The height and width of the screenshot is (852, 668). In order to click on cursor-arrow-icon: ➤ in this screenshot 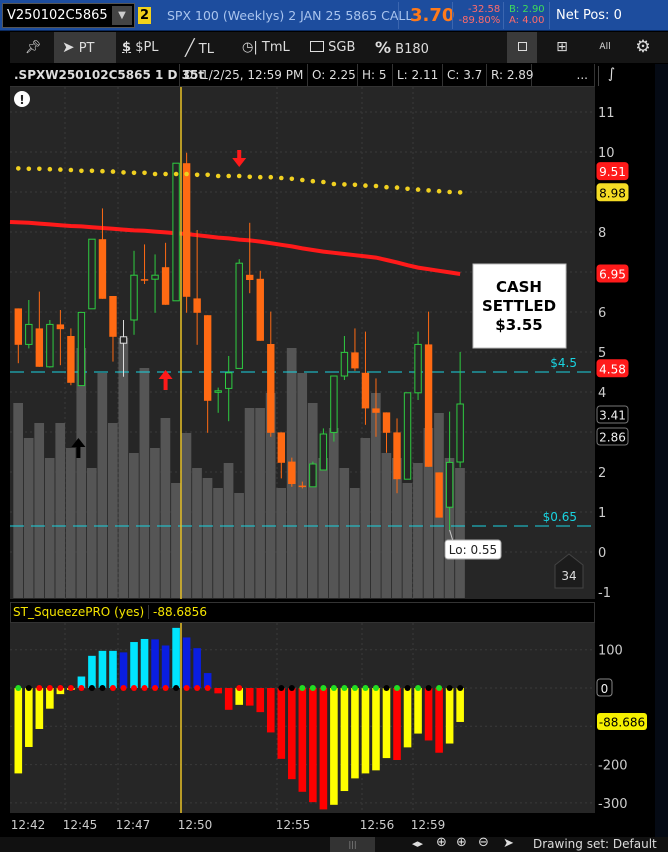, I will do `click(508, 843)`.